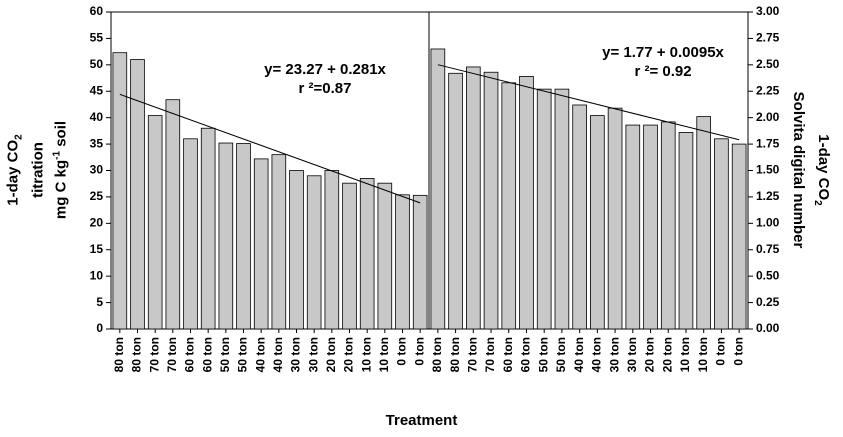 The height and width of the screenshot is (437, 843). I want to click on right-category-label: 10 ton, so click(685, 354).